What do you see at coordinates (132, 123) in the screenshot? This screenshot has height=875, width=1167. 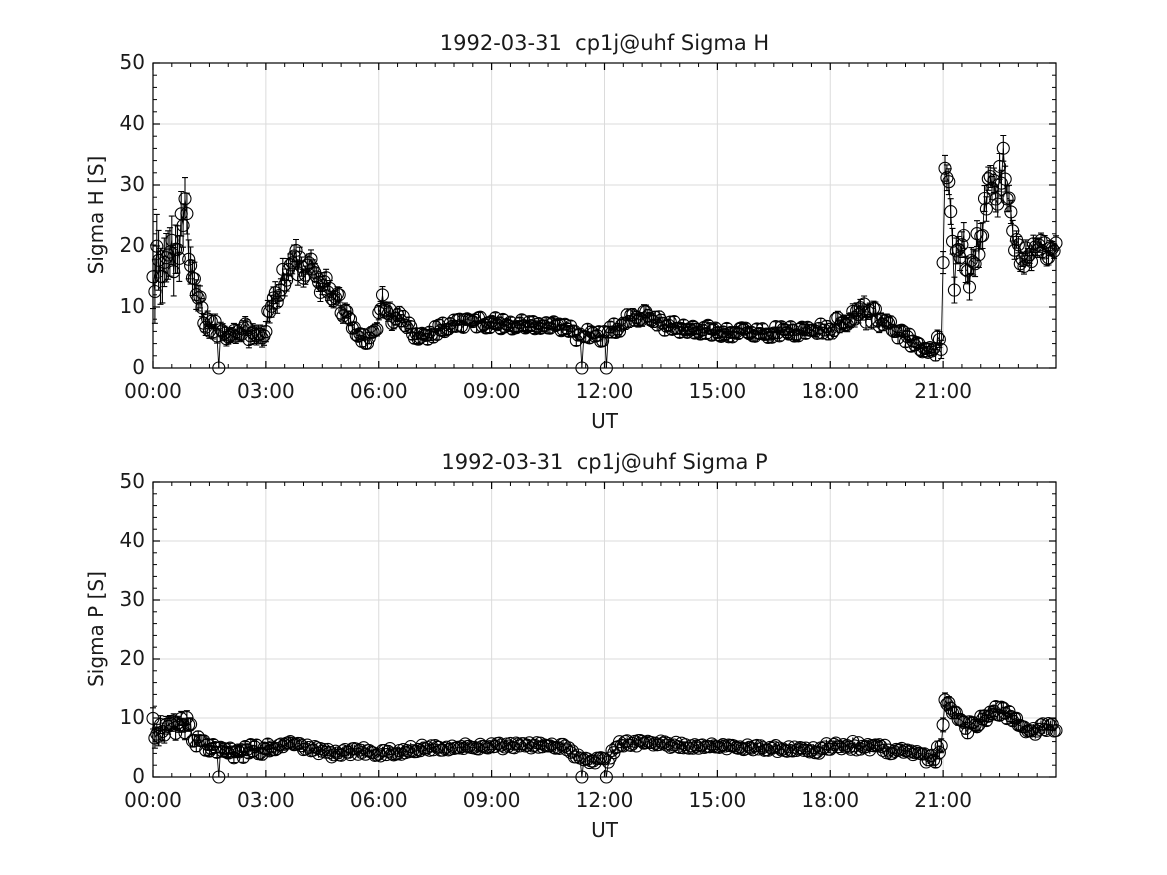 I see `y-tick-label-panel0: 40` at bounding box center [132, 123].